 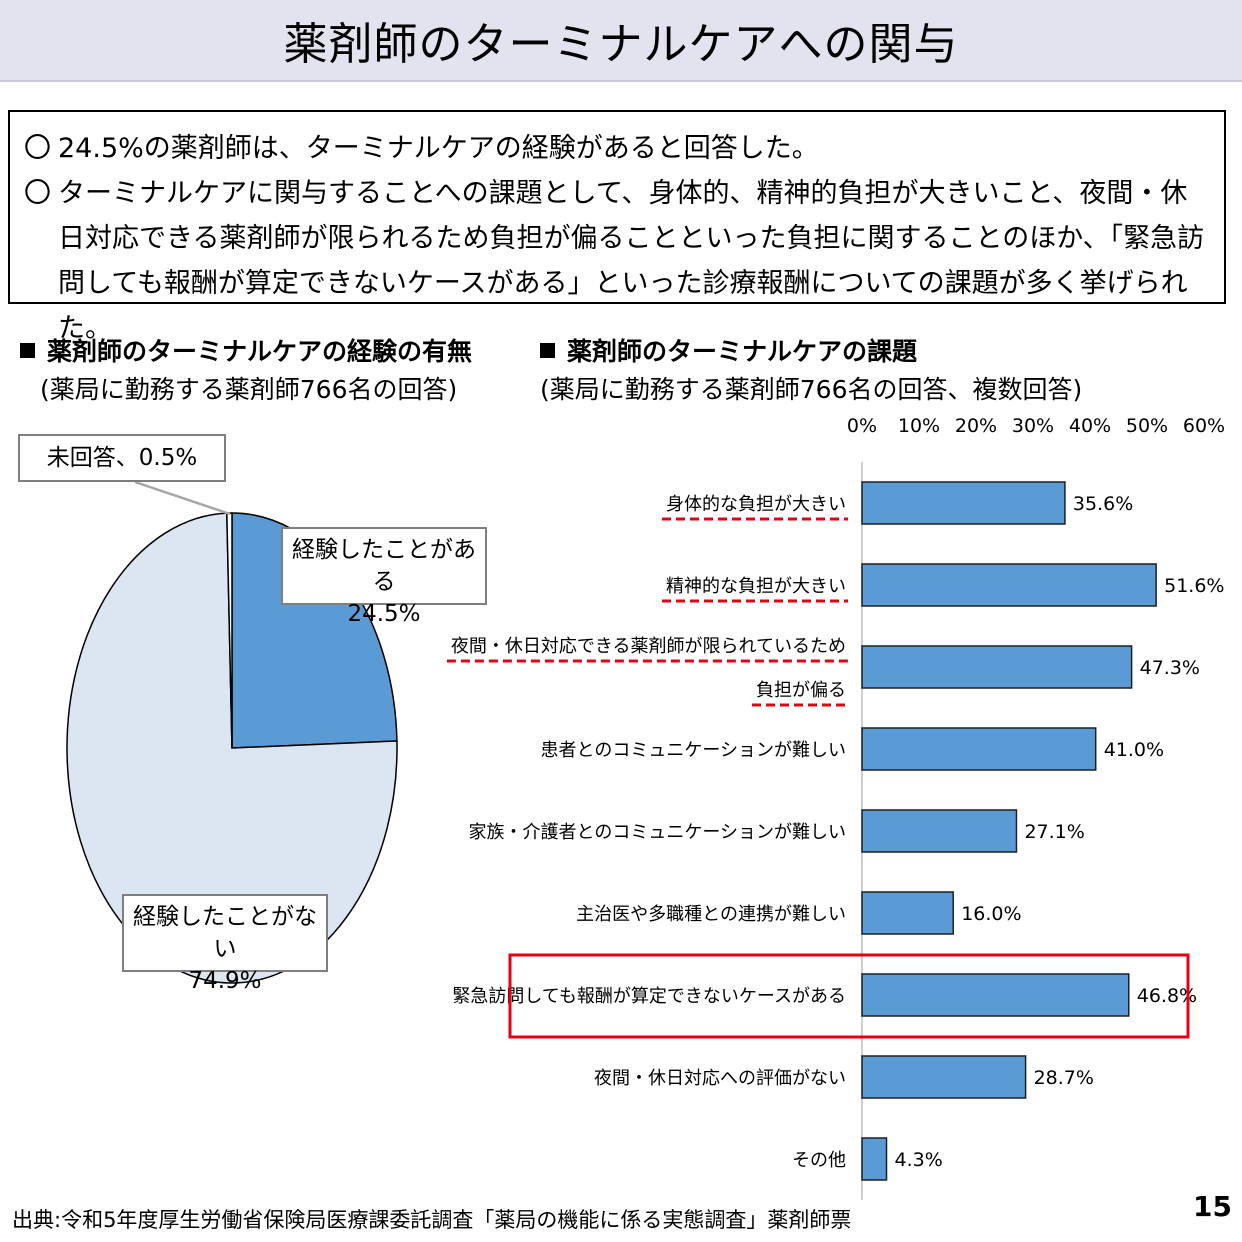 What do you see at coordinates (1033, 426) in the screenshot?
I see `x-tick-label: 30%` at bounding box center [1033, 426].